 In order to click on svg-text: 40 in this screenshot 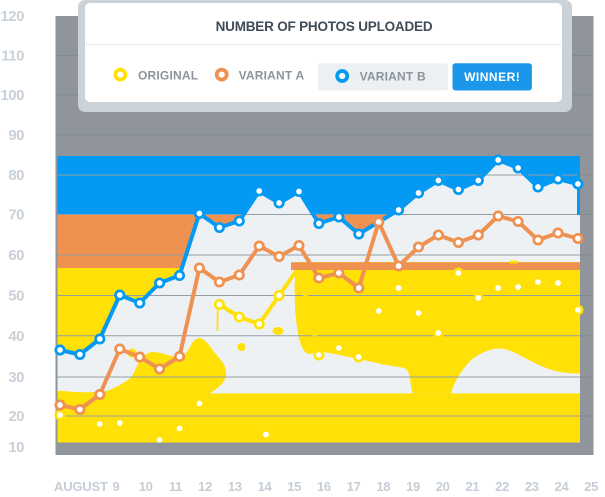, I will do `click(16, 336)`.